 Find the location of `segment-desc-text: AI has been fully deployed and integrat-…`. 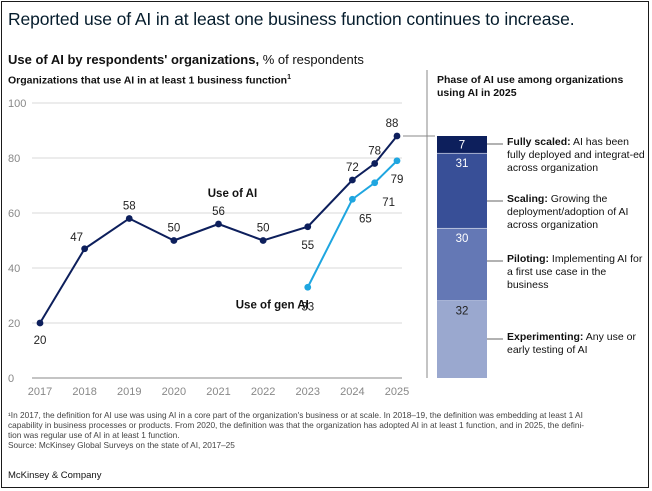

segment-desc-text: AI has been fully deployed and integrat-… is located at coordinates (576, 155).